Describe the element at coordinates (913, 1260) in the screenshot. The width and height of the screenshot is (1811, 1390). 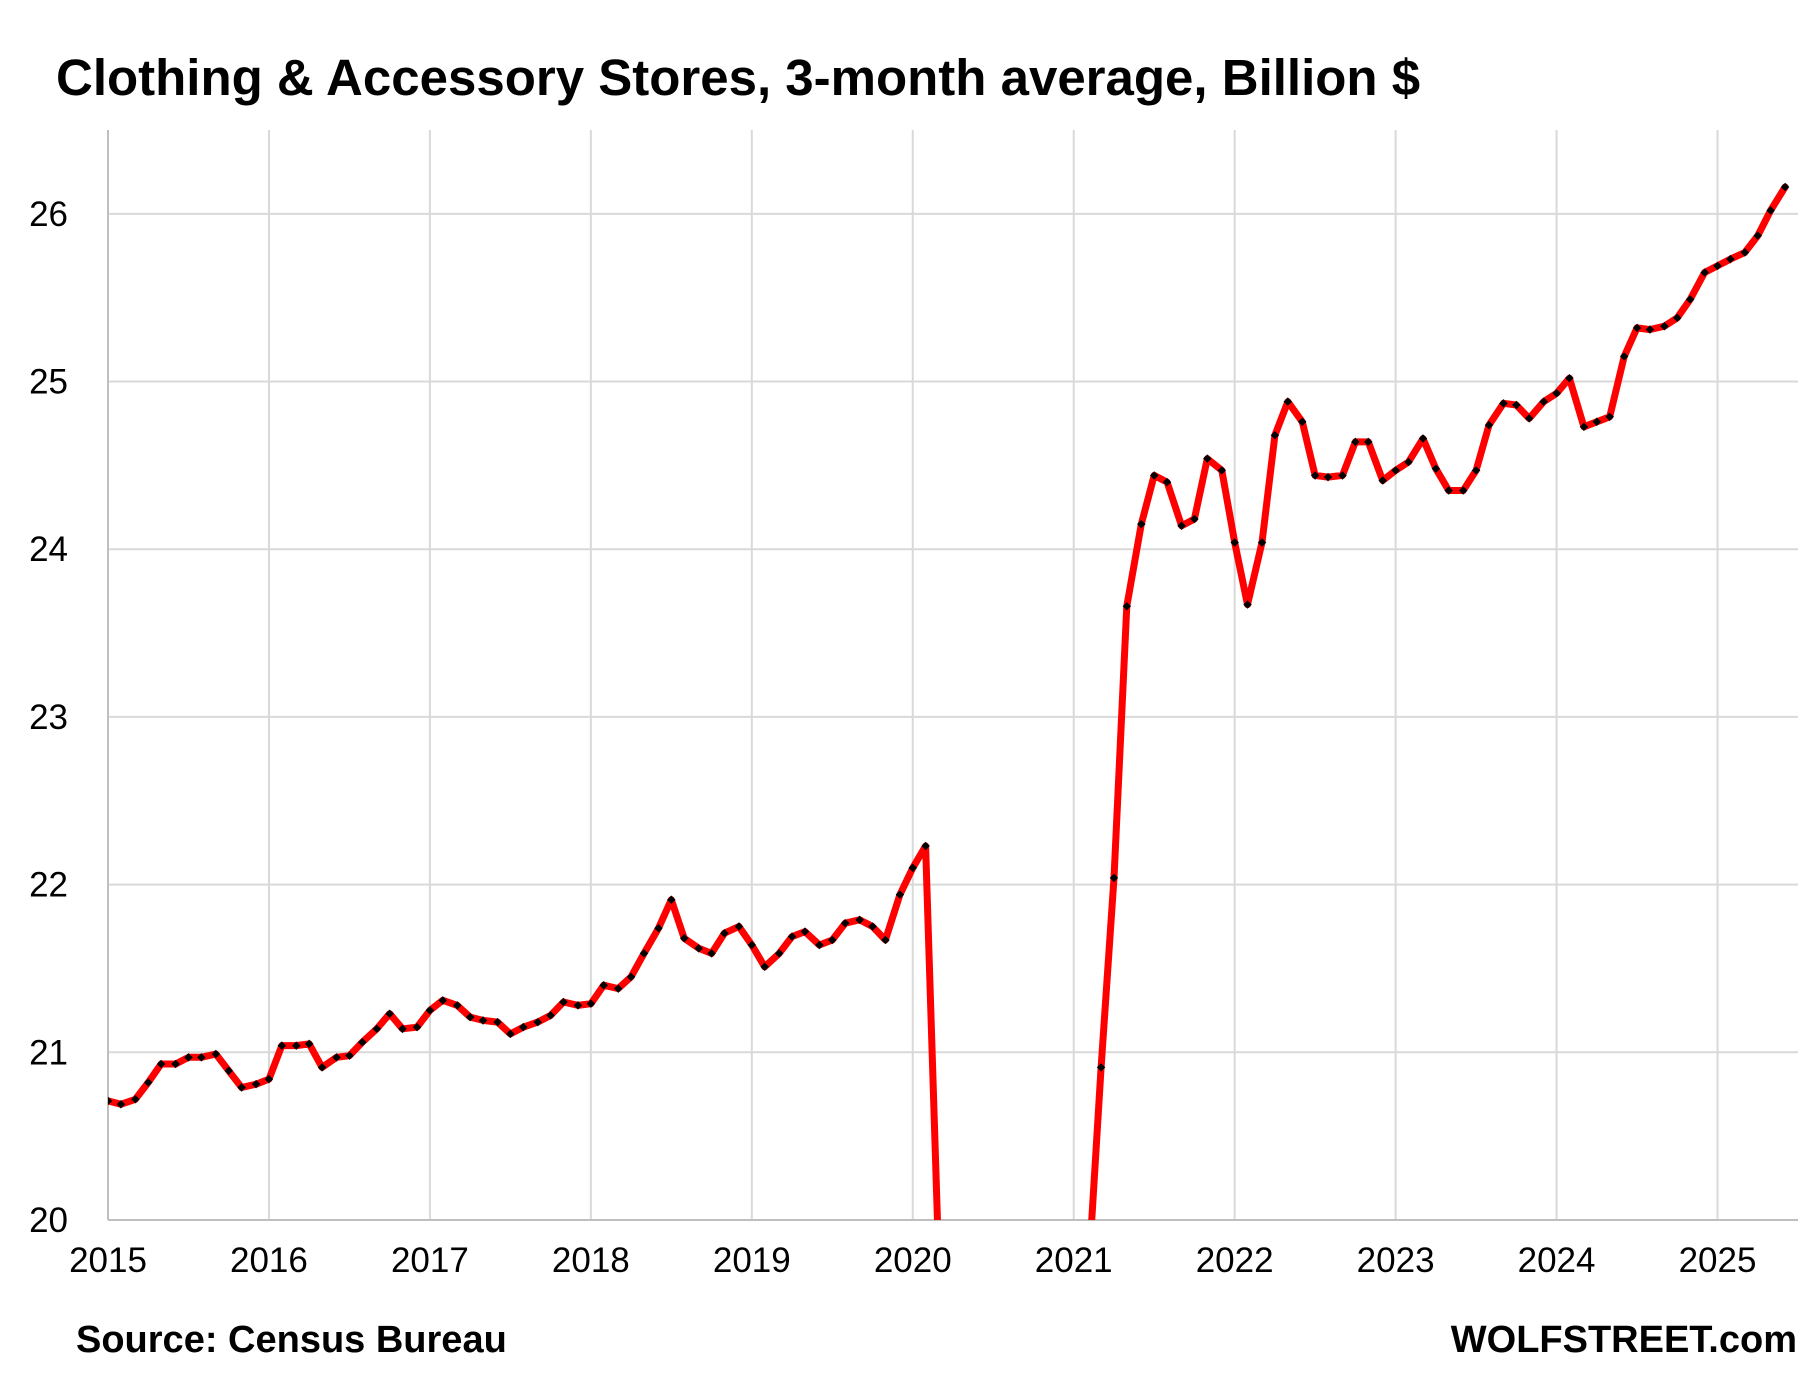
I see `x-tick-label-2020: 2020` at that location.